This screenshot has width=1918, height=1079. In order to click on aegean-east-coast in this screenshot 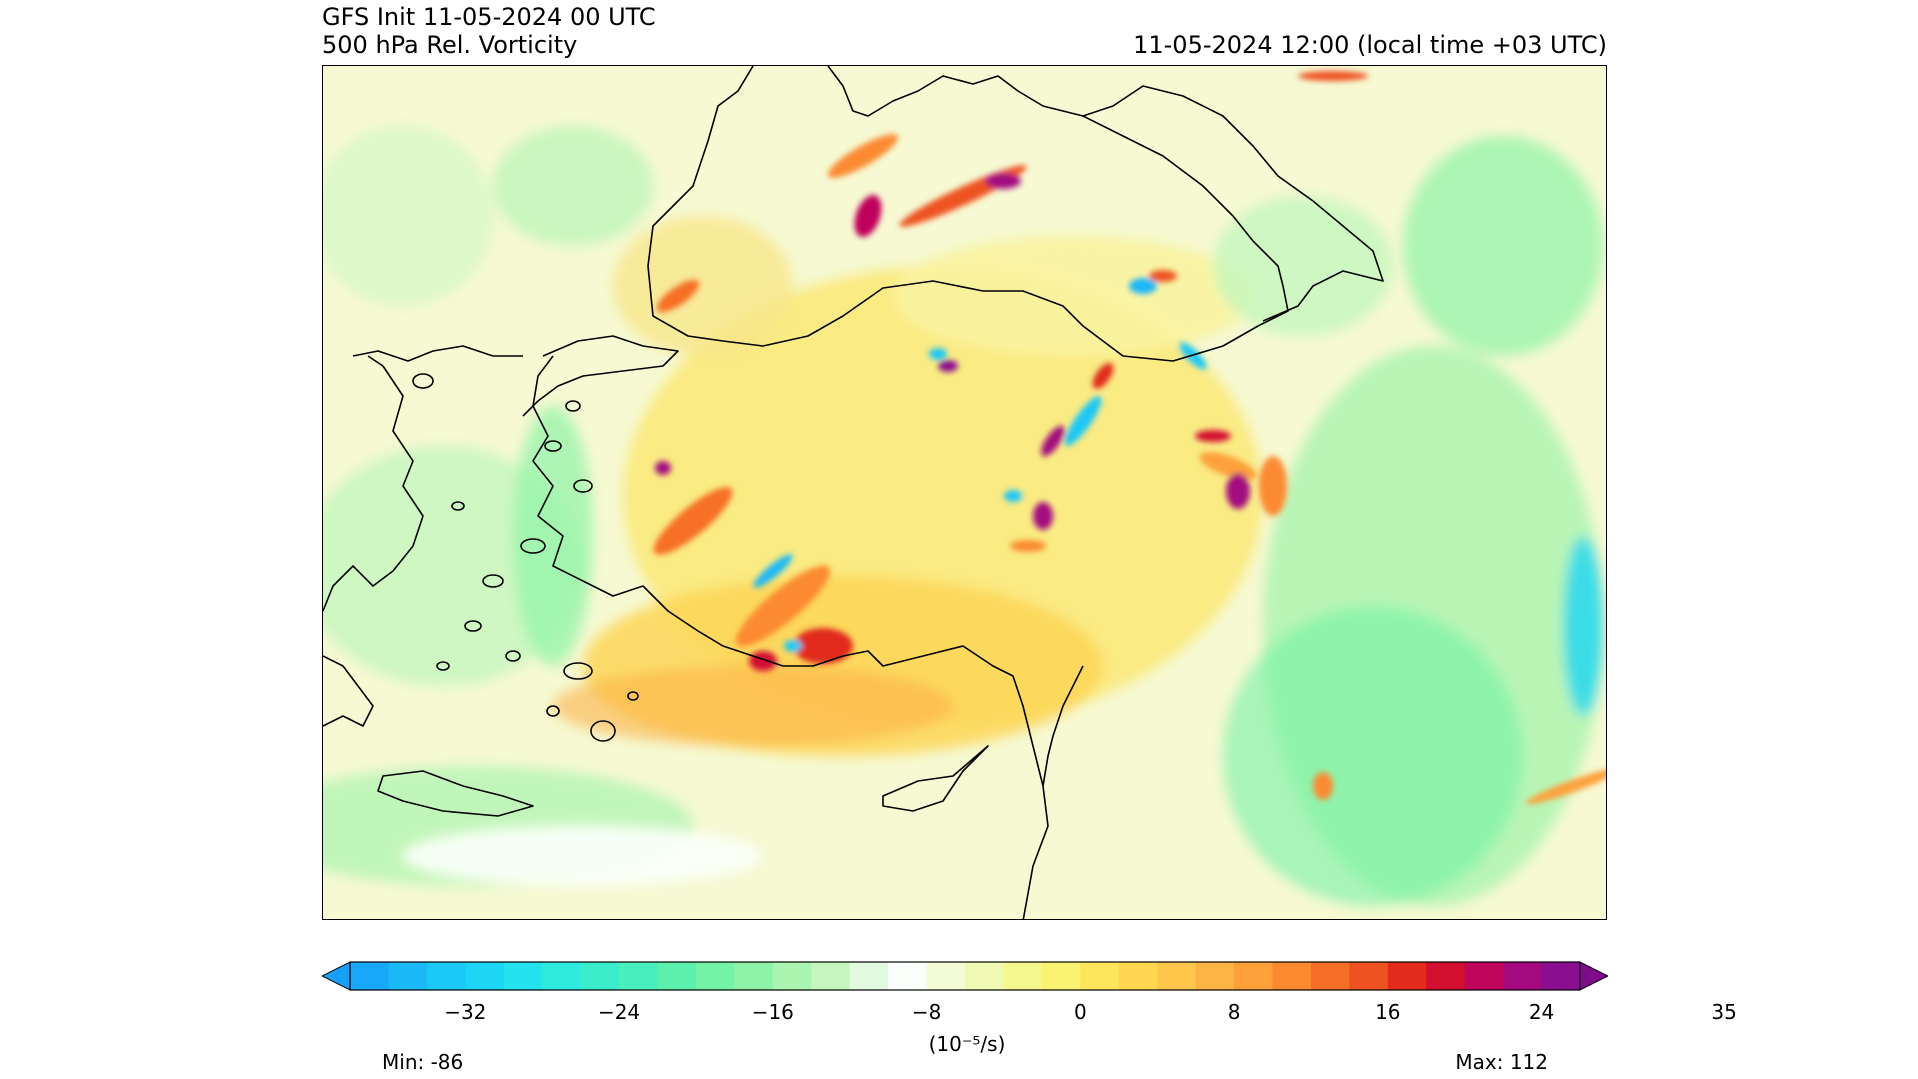, I will do `click(790, 637)`.